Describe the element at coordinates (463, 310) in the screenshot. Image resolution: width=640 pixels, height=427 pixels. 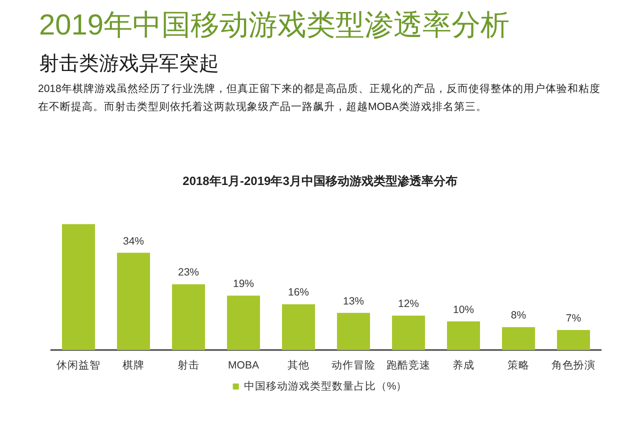
I see `data-label: 10%` at that location.